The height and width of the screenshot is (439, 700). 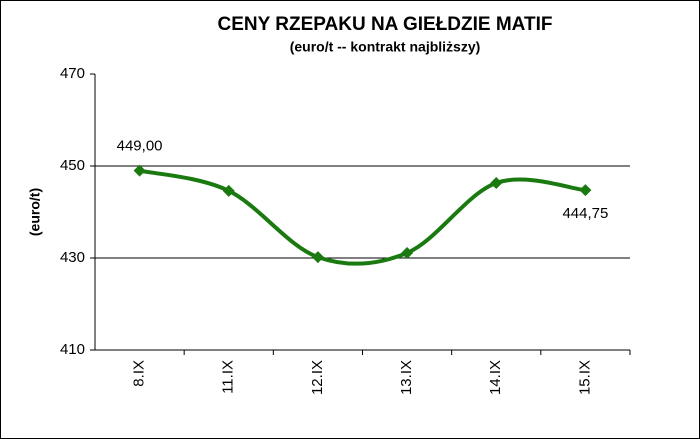 I want to click on data-label: 444,75, so click(x=585, y=213).